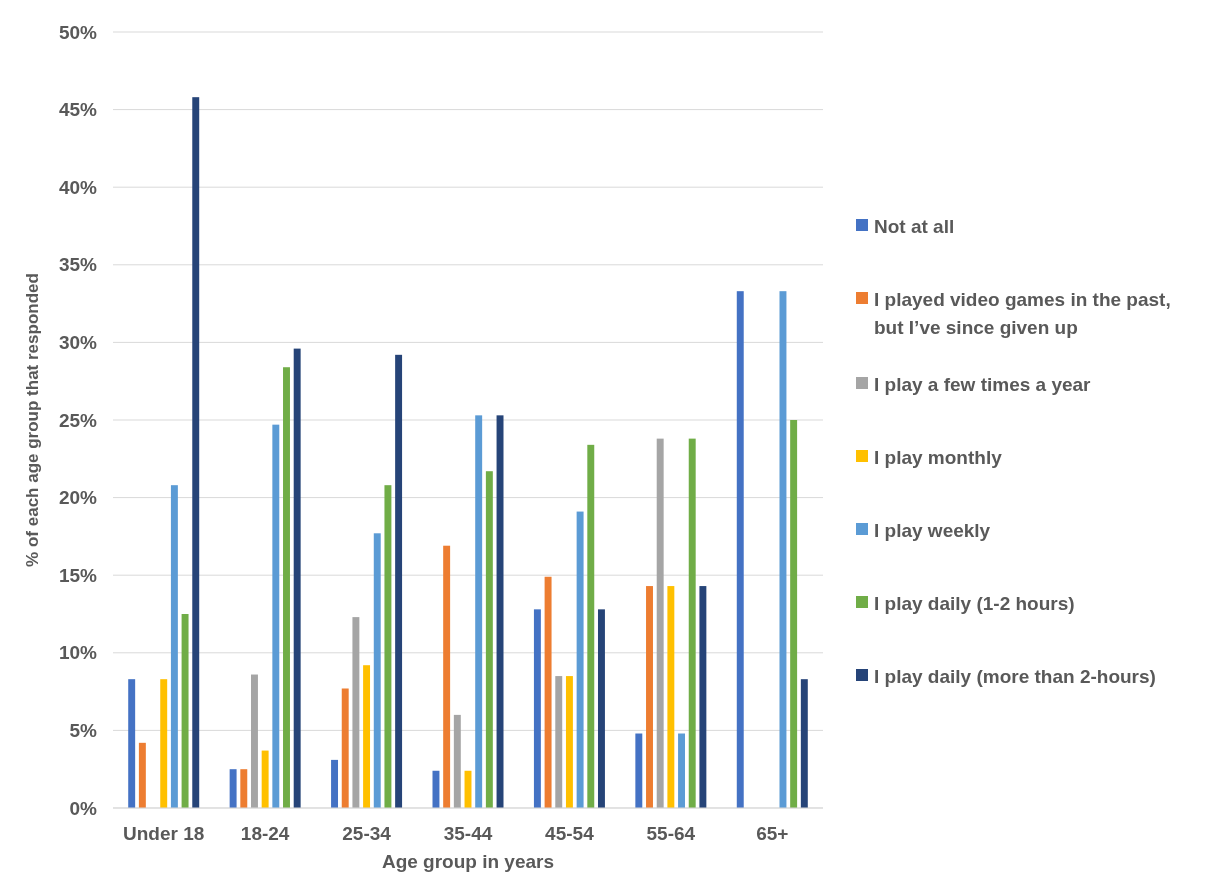 The width and height of the screenshot is (1216, 879). I want to click on y-tick-label: 50%, so click(78, 32).